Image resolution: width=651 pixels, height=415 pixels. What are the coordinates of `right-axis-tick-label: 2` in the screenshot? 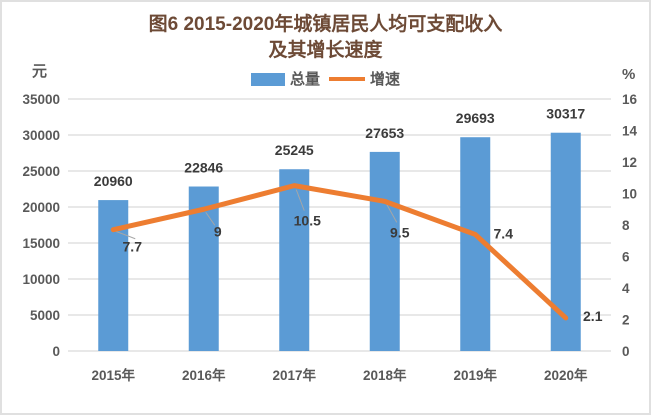 It's located at (626, 320).